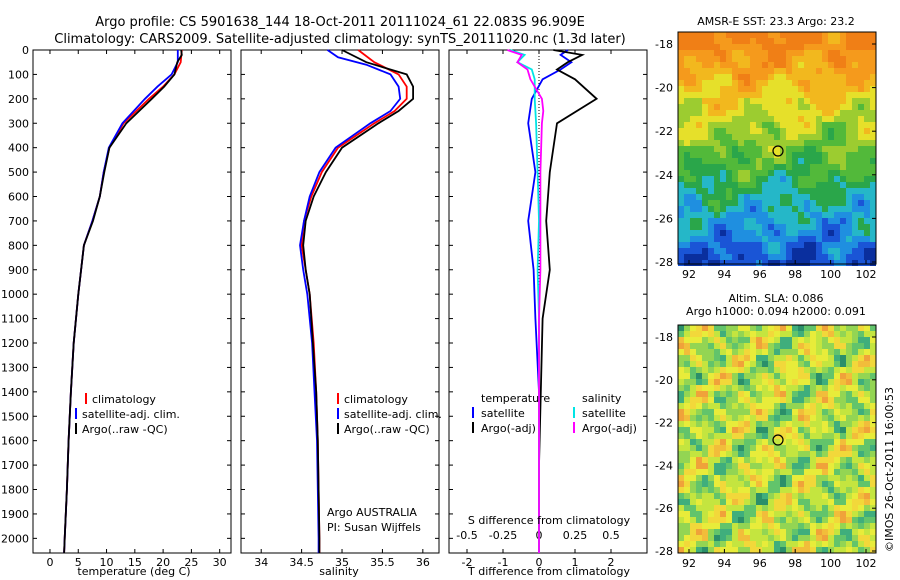 The width and height of the screenshot is (900, 580). Describe the element at coordinates (78, 562) in the screenshot. I see `x-tick-label: 5` at that location.